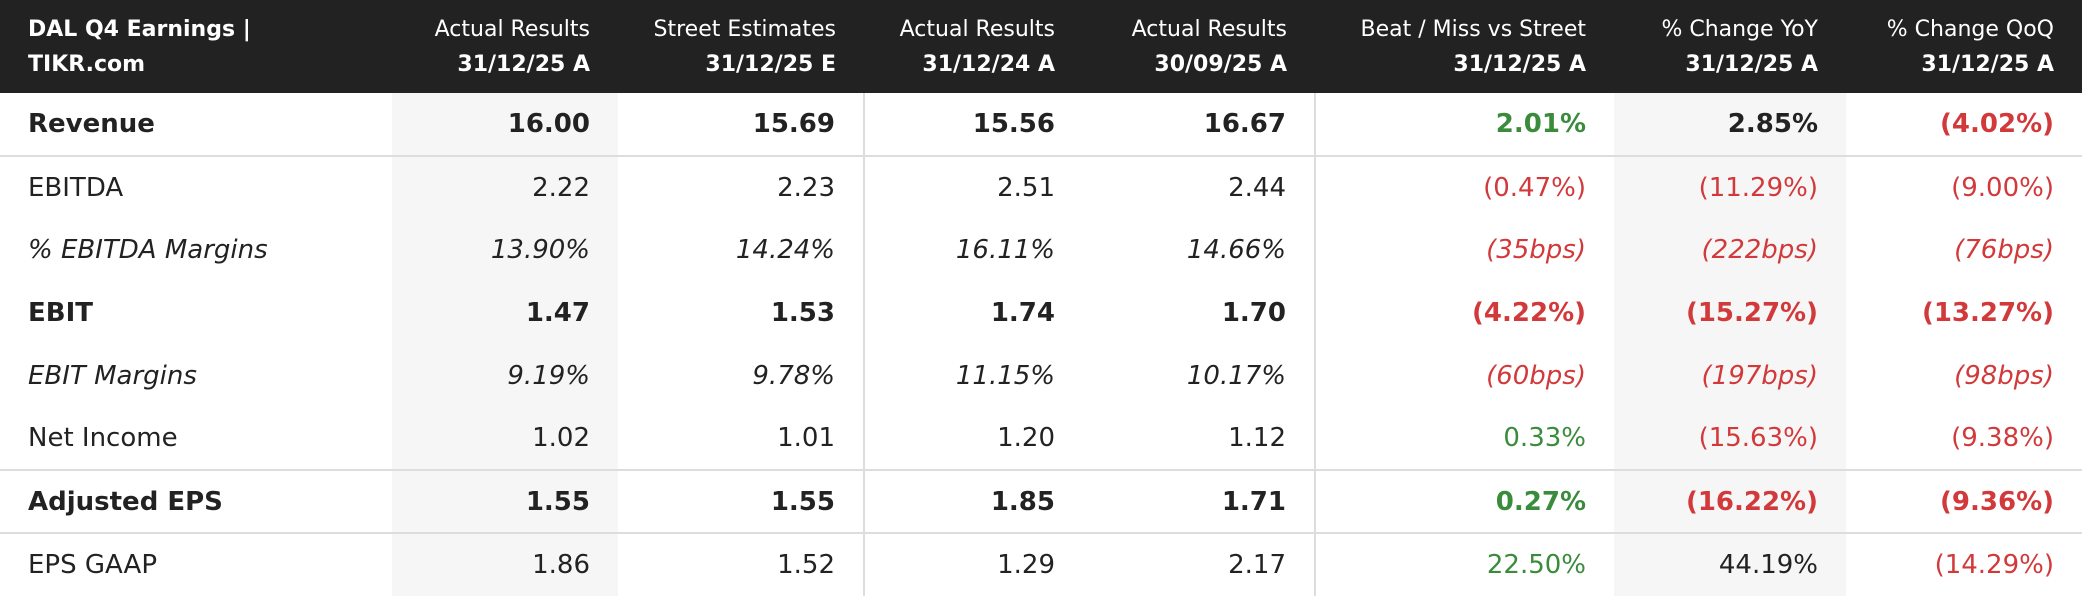 Image resolution: width=2082 pixels, height=596 pixels. I want to click on cell-value: 1.53, so click(741, 313).